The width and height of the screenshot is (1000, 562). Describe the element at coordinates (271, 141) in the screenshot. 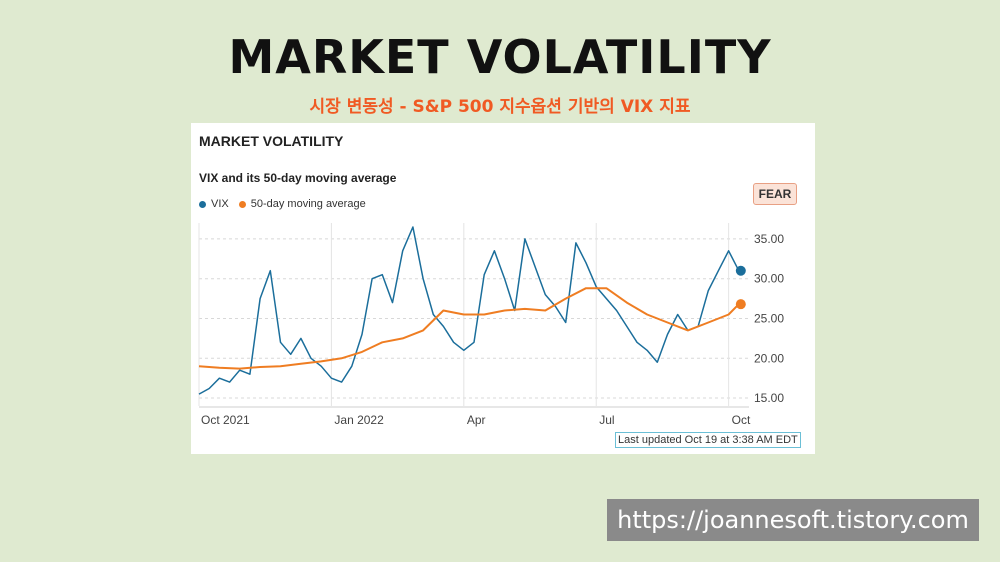

I see `card-title: MARKET VOLATILITY` at that location.